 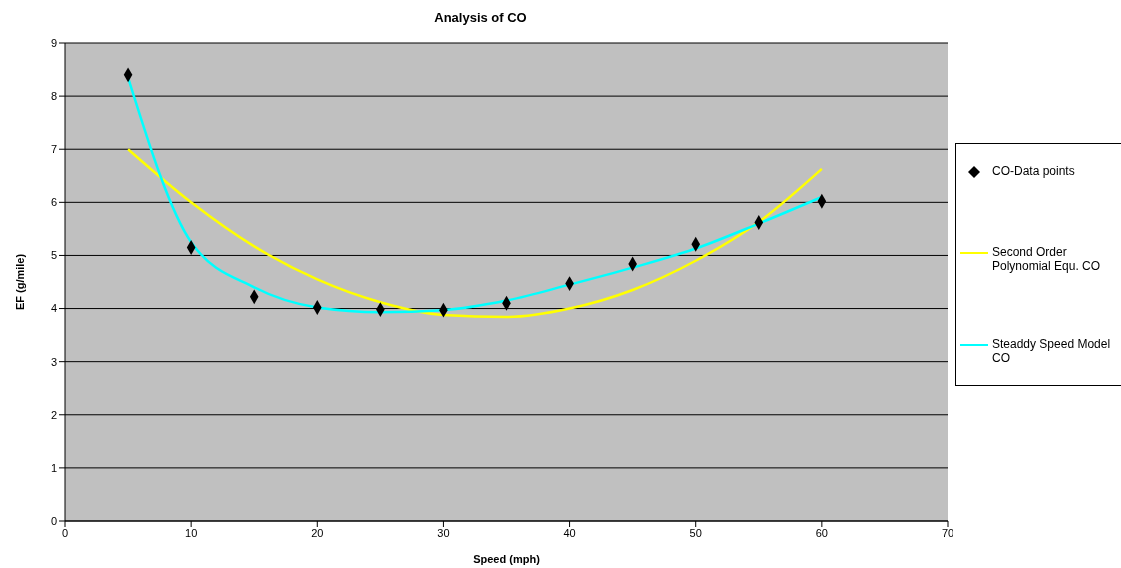 What do you see at coordinates (1047, 258) in the screenshot?
I see `legend-label: Second Order Polynomial Equ. CO` at bounding box center [1047, 258].